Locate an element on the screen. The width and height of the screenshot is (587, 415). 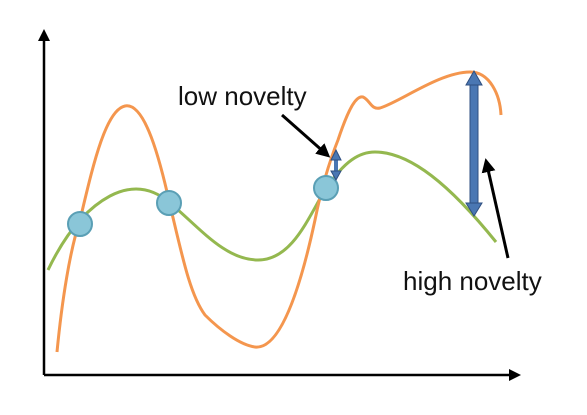
low-novelty-pointer is located at coordinates (306, 135).